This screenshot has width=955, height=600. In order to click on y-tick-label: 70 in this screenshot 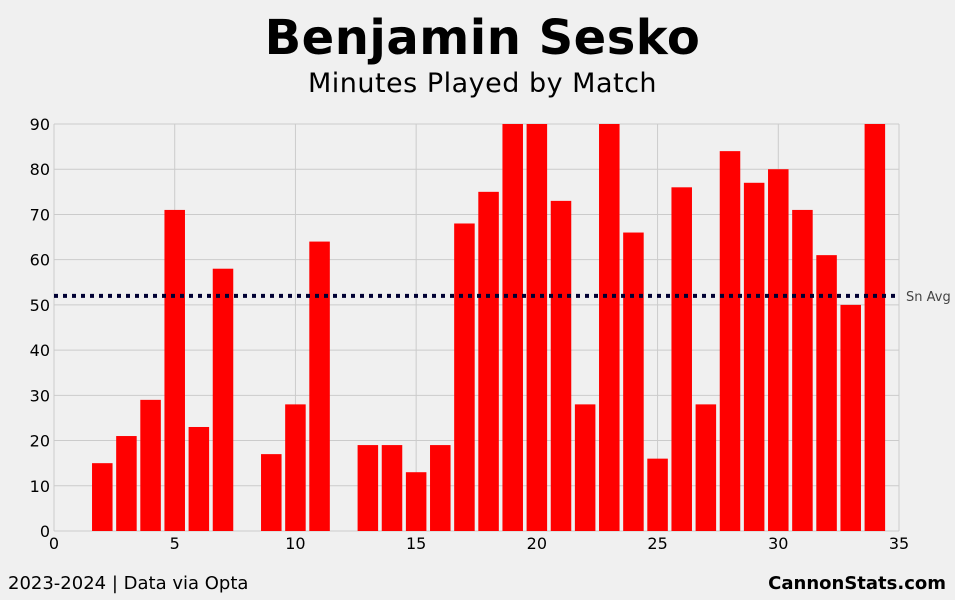, I will do `click(40, 214)`.